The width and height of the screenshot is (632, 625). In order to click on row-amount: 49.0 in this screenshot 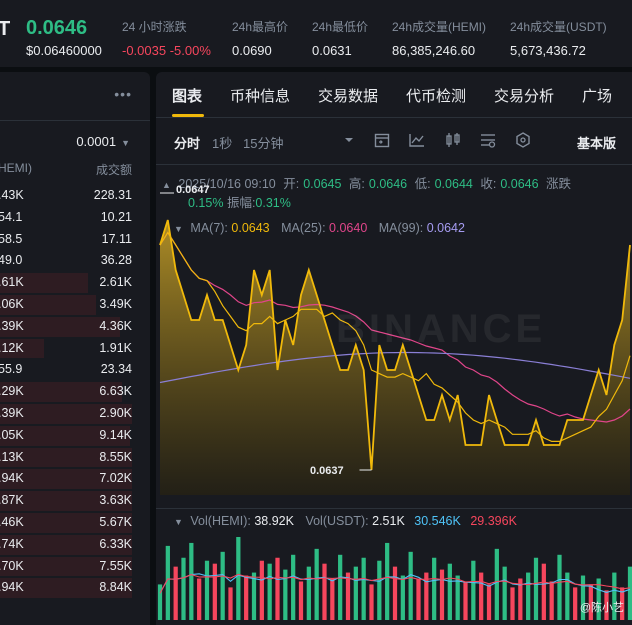, I will do `click(11, 260)`.